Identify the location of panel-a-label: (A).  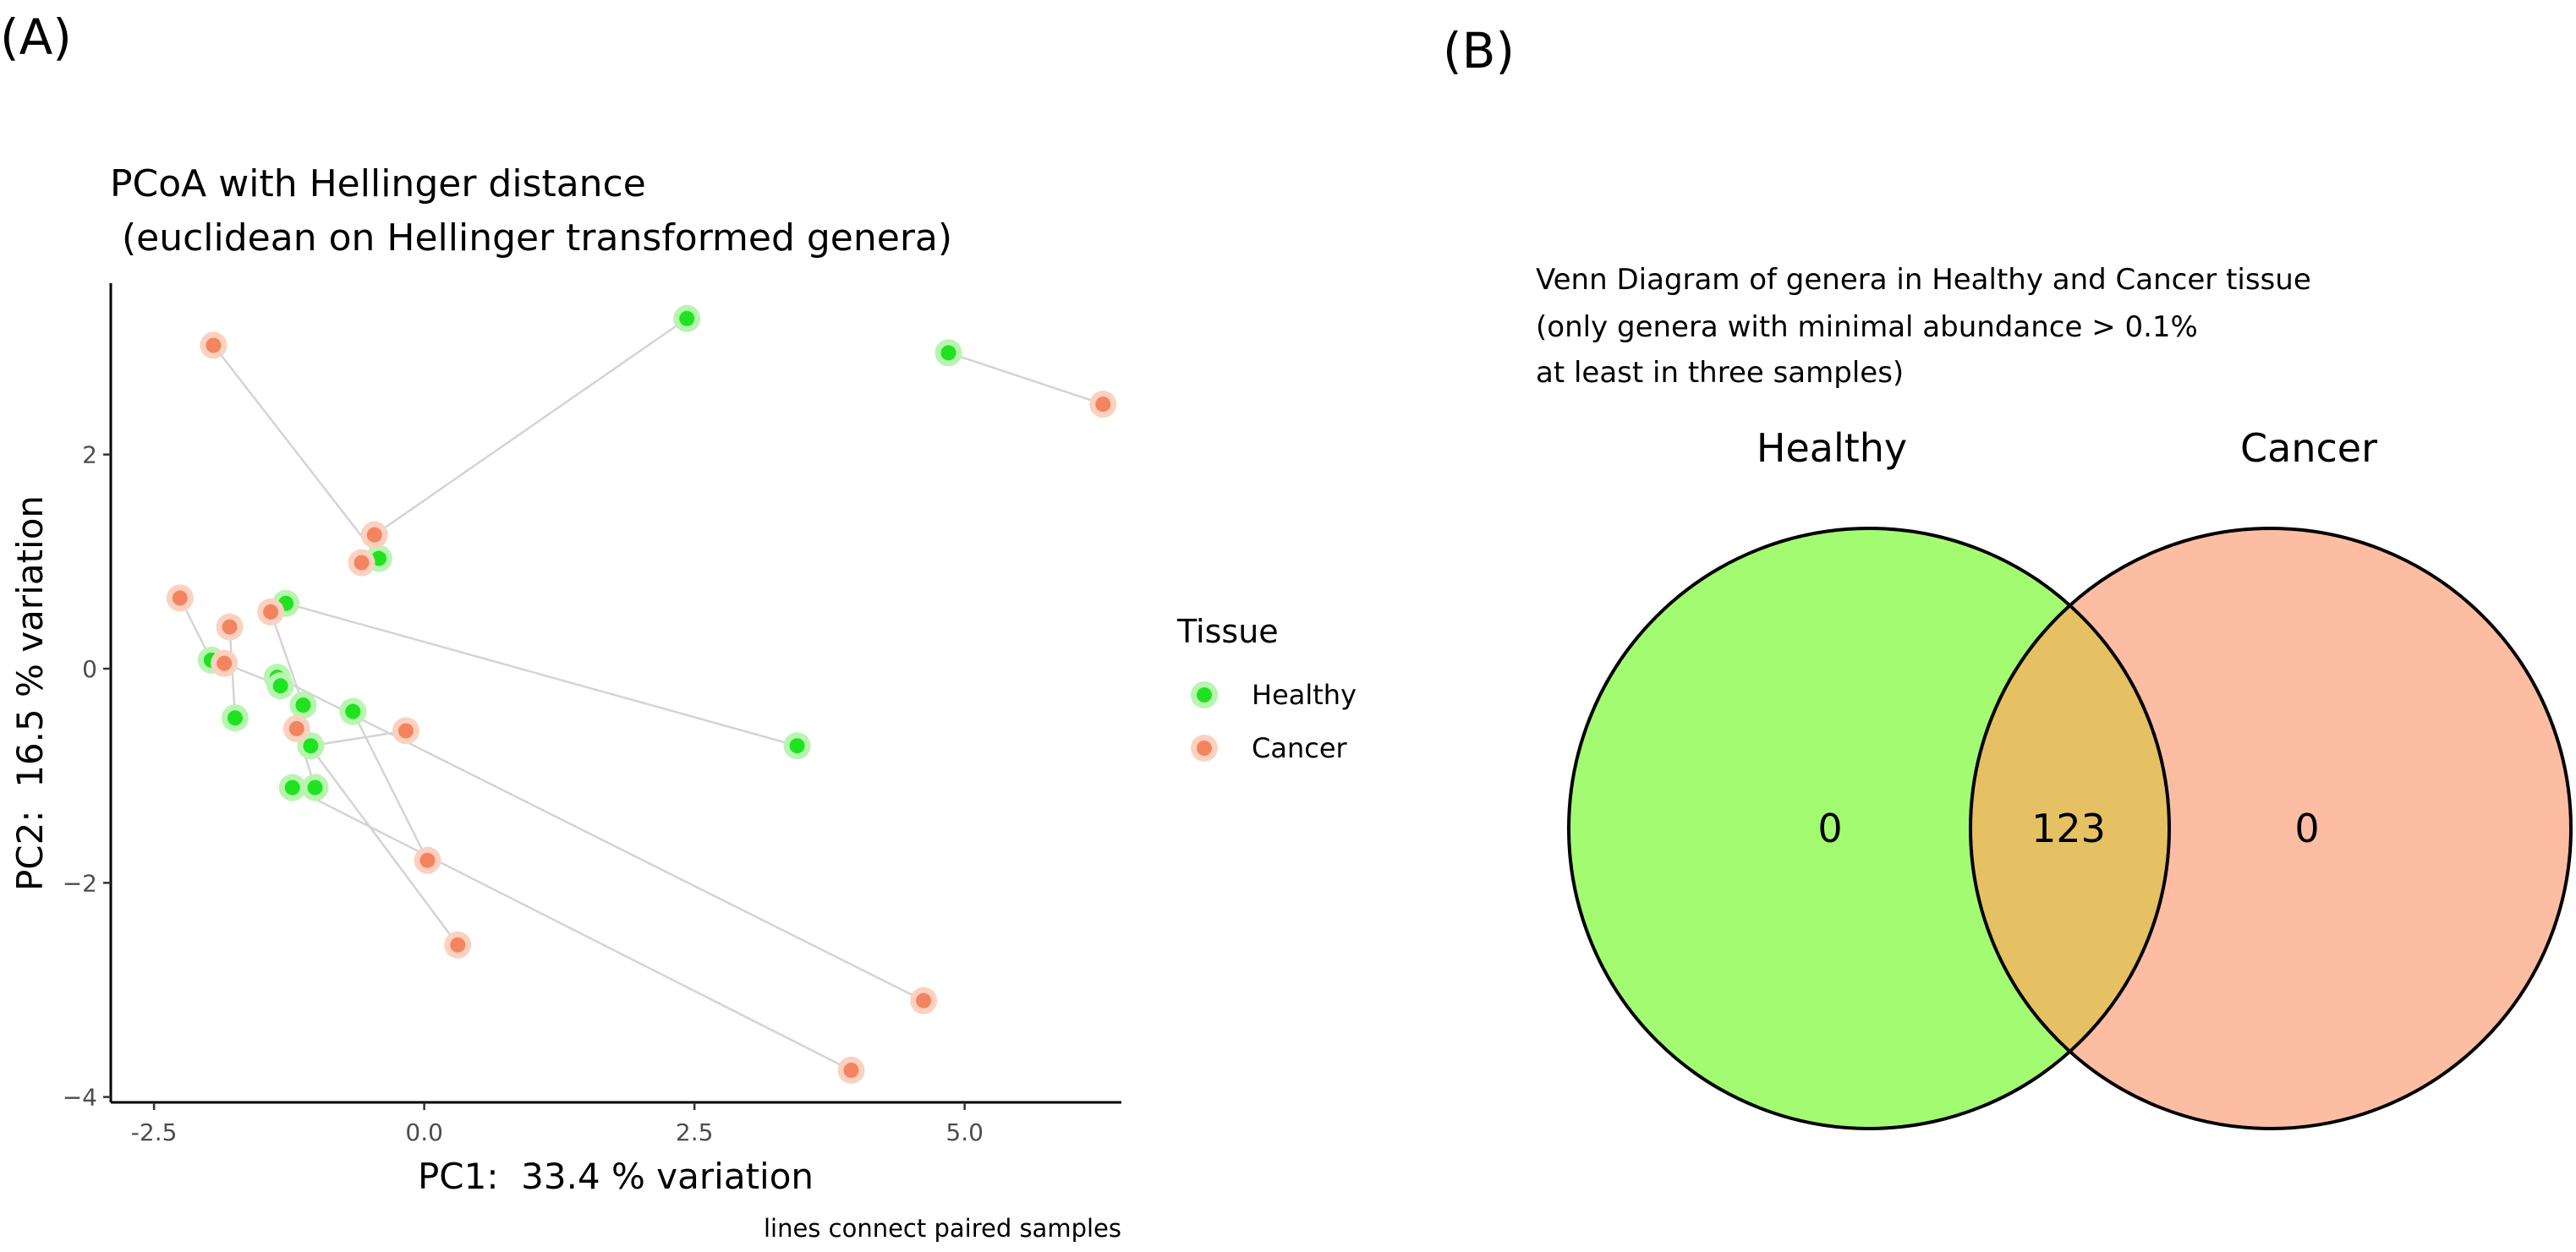
(36, 37).